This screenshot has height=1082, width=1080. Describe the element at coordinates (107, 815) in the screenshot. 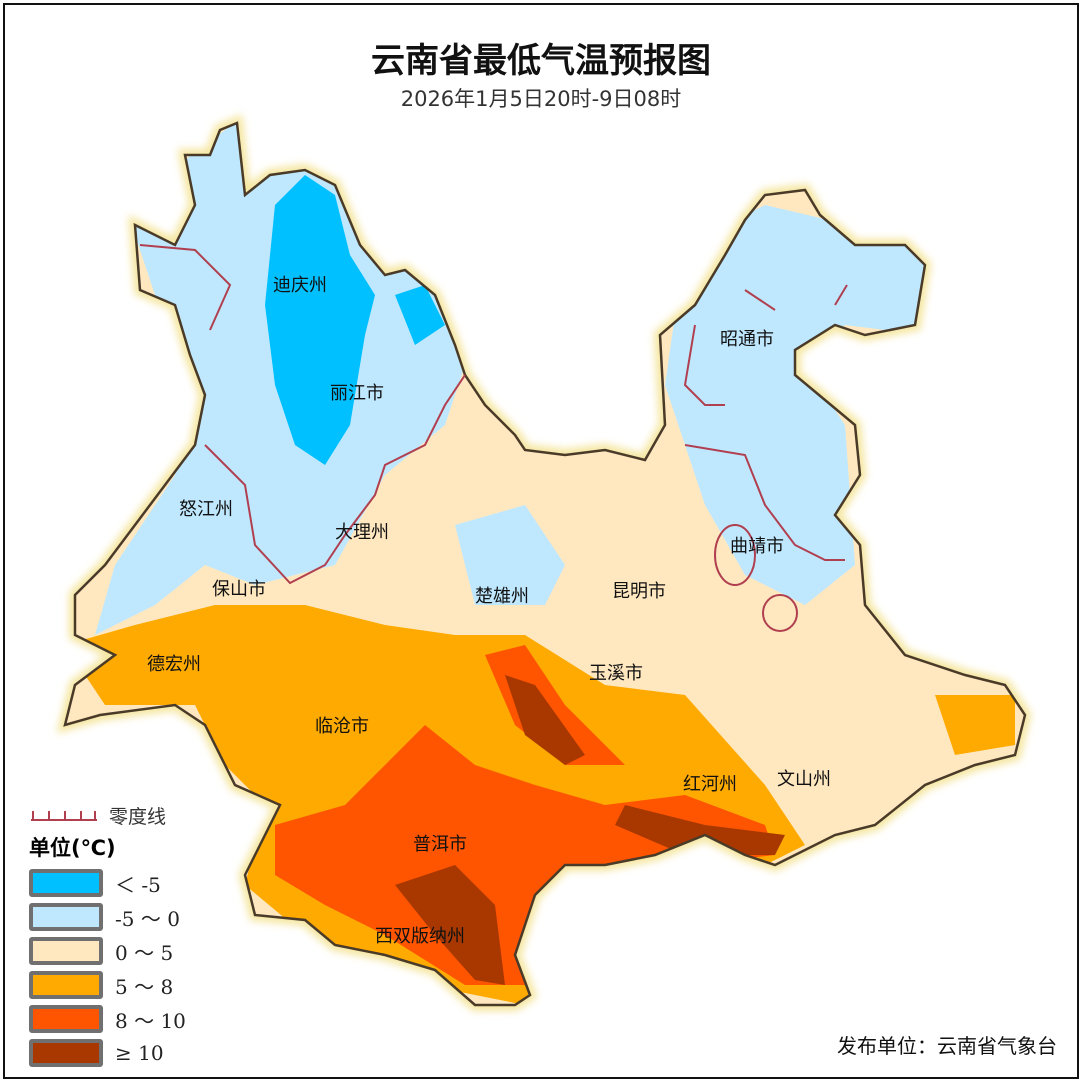

I see `legend-zero-line: 零度线` at that location.